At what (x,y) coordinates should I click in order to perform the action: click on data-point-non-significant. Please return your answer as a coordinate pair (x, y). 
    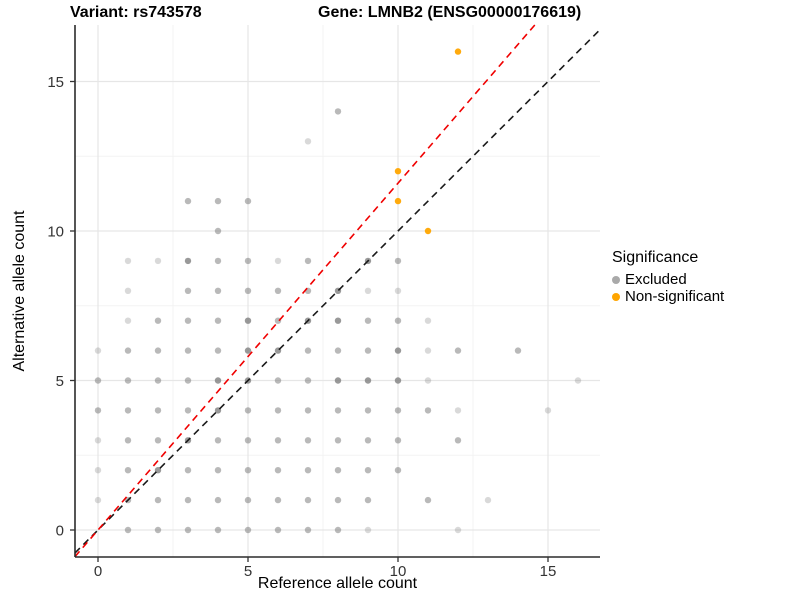
    Looking at the image, I should click on (428, 231).